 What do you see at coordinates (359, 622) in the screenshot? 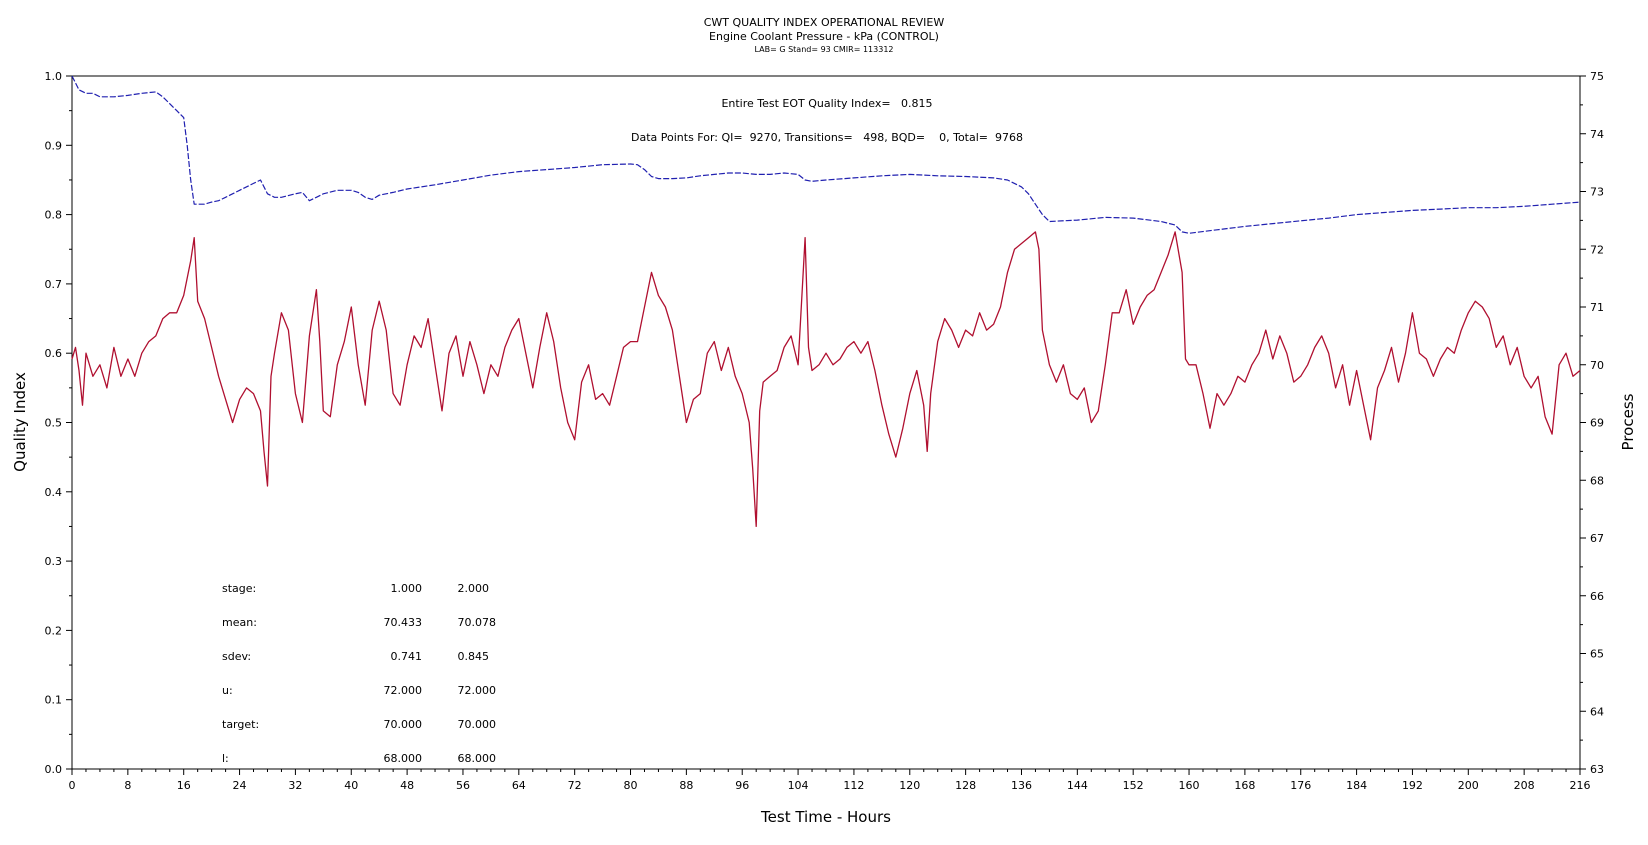
I see `stats-row-mean: mean: 70.433 70.078` at bounding box center [359, 622].